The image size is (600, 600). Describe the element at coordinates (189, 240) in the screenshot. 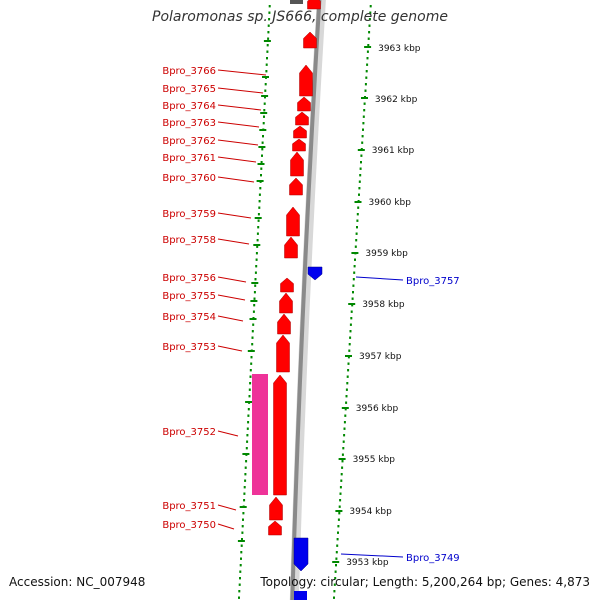

I see `gene-label-Bpro_3758: Bpro_3758` at that location.